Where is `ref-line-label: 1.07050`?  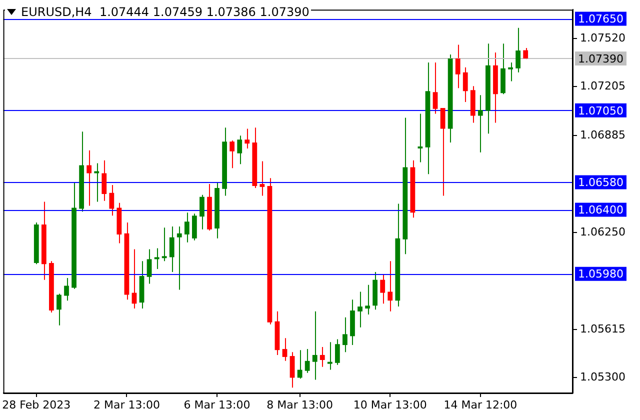
ref-line-label: 1.07050 is located at coordinates (601, 111).